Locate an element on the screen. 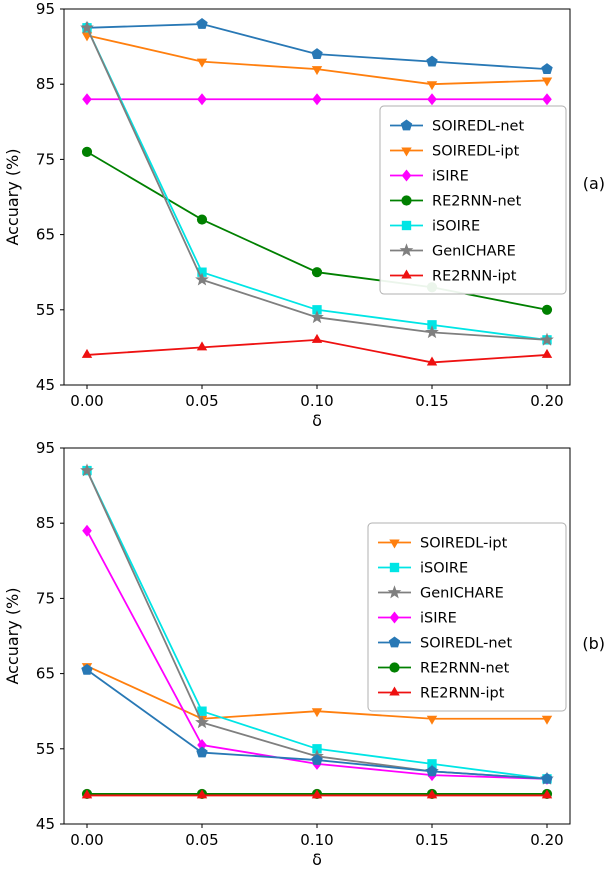 This screenshot has height=878, width=606. x-tick-label: 0.05 is located at coordinates (201, 401).